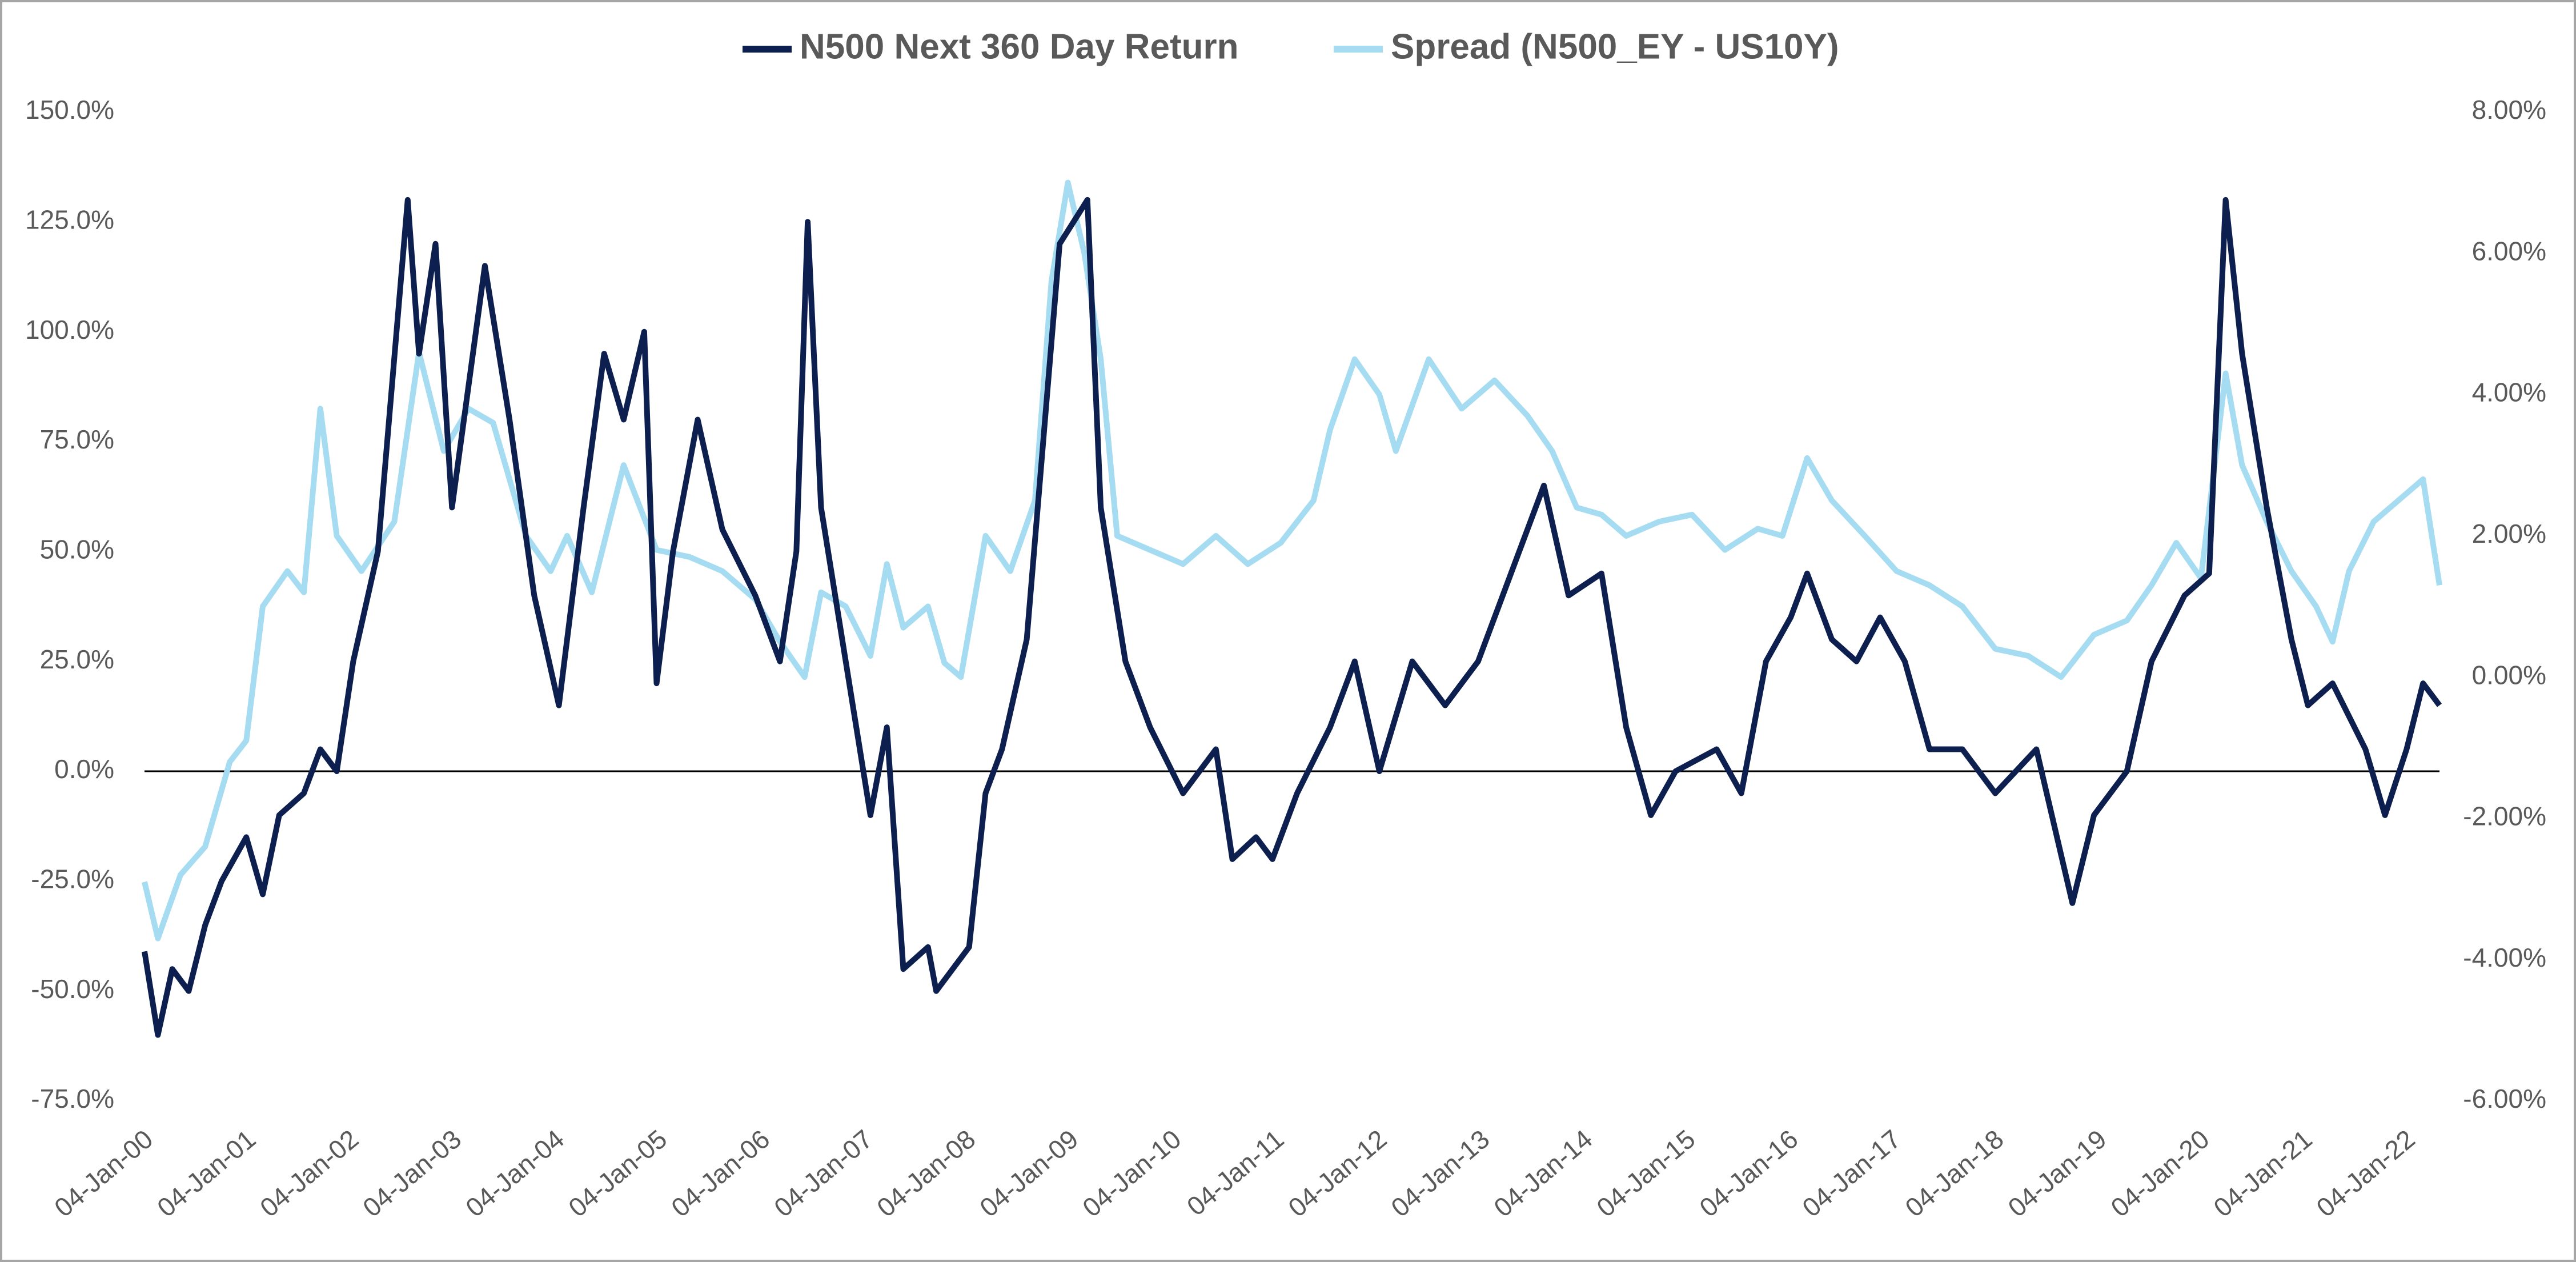 Image resolution: width=2576 pixels, height=1262 pixels. Describe the element at coordinates (69, 329) in the screenshot. I see `y-tick-label: 100.0%` at that location.